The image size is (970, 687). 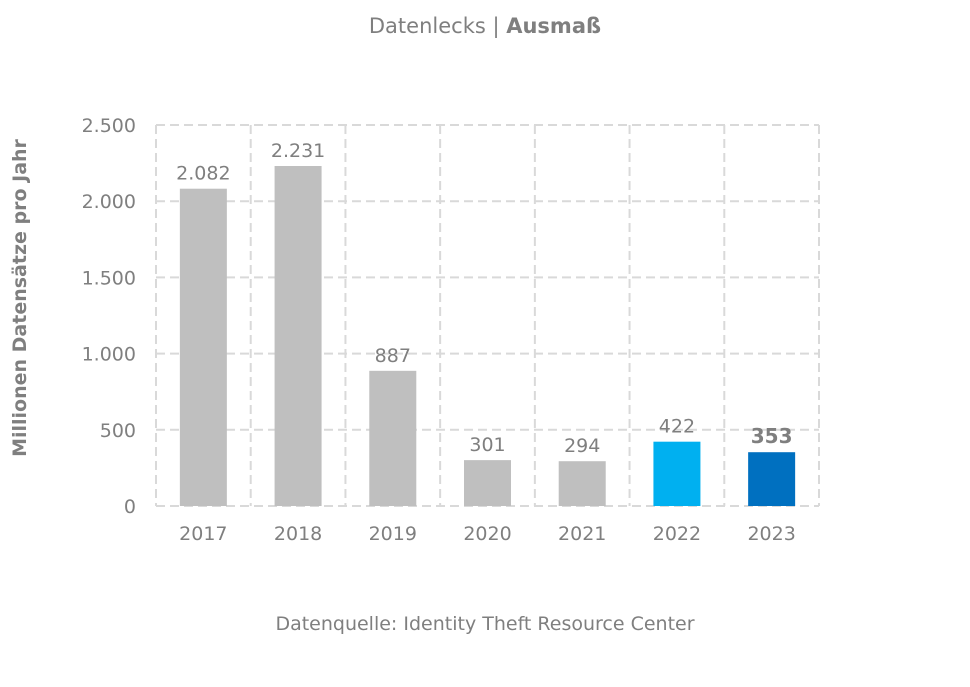 What do you see at coordinates (118, 431) in the screenshot?
I see `y-tick-label: 500` at bounding box center [118, 431].